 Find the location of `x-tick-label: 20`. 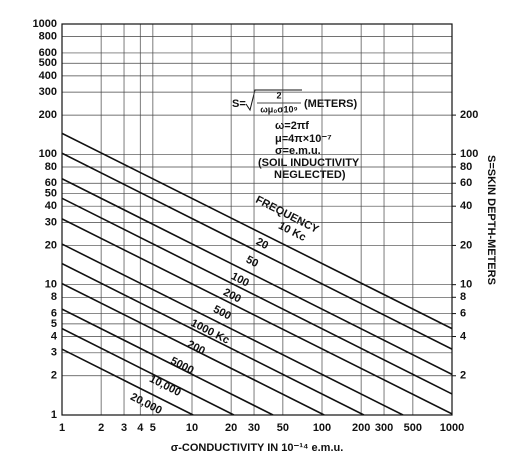

x-tick-label: 20 is located at coordinates (231, 428).